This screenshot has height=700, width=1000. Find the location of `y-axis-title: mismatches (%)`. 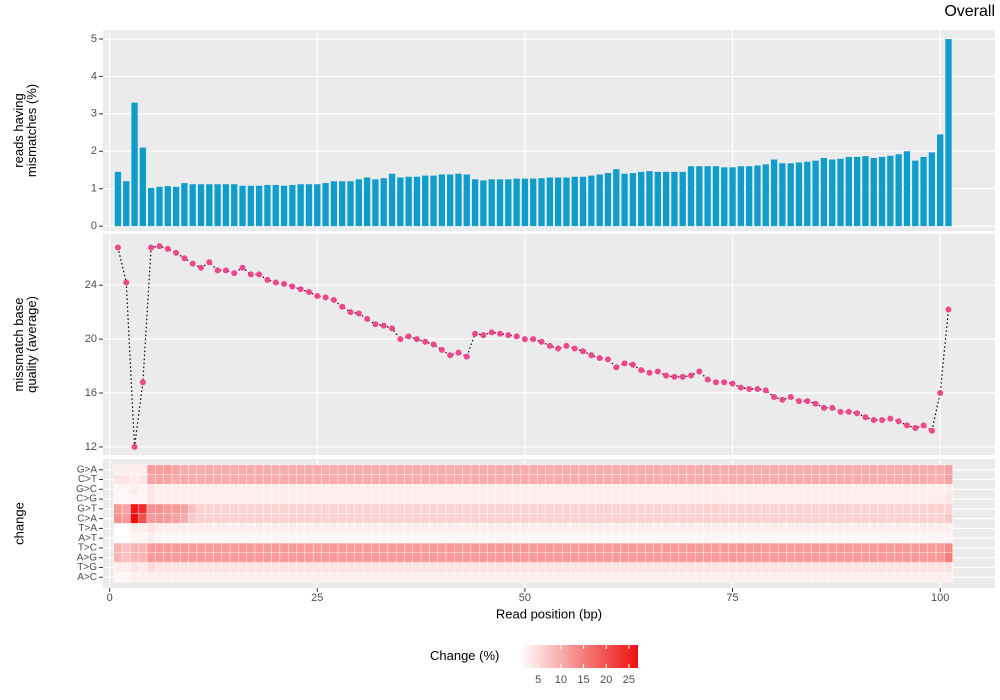

y-axis-title: mismatches (%) is located at coordinates (31, 130).